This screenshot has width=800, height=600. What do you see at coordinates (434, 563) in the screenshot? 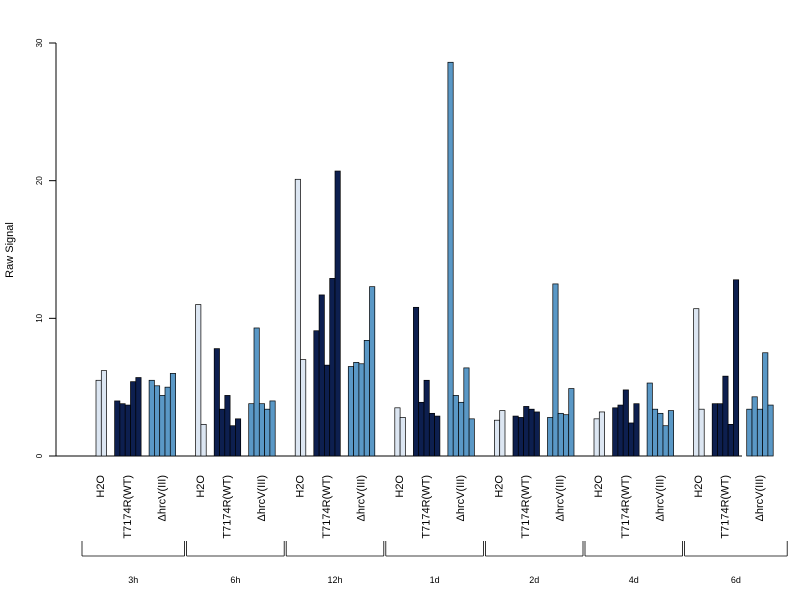
I see `group-axis: 3h 6h 12h 1d 2d 4d 6d` at bounding box center [434, 563].